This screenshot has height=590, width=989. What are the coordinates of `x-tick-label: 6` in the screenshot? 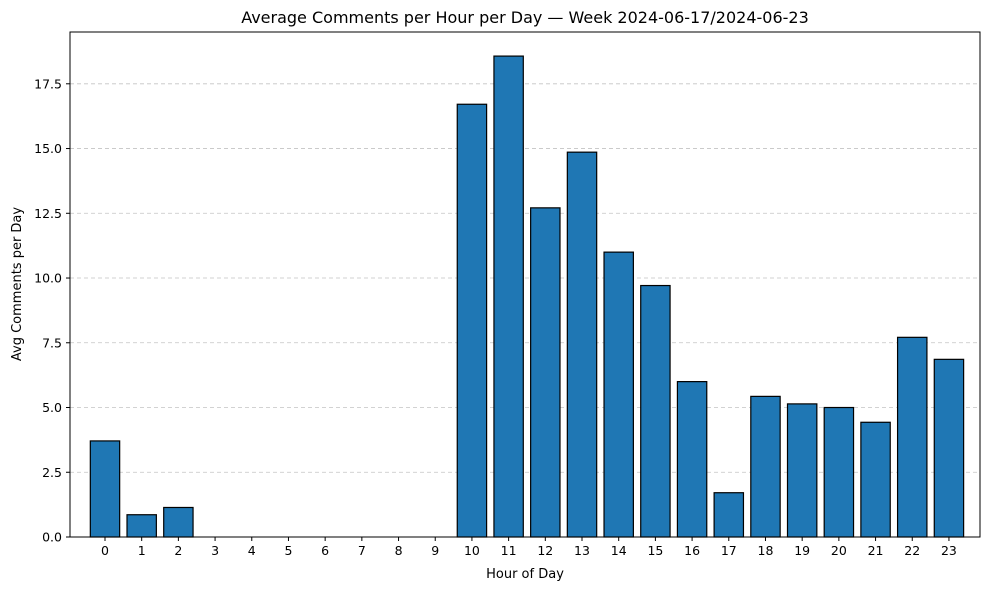 It's located at (325, 550).